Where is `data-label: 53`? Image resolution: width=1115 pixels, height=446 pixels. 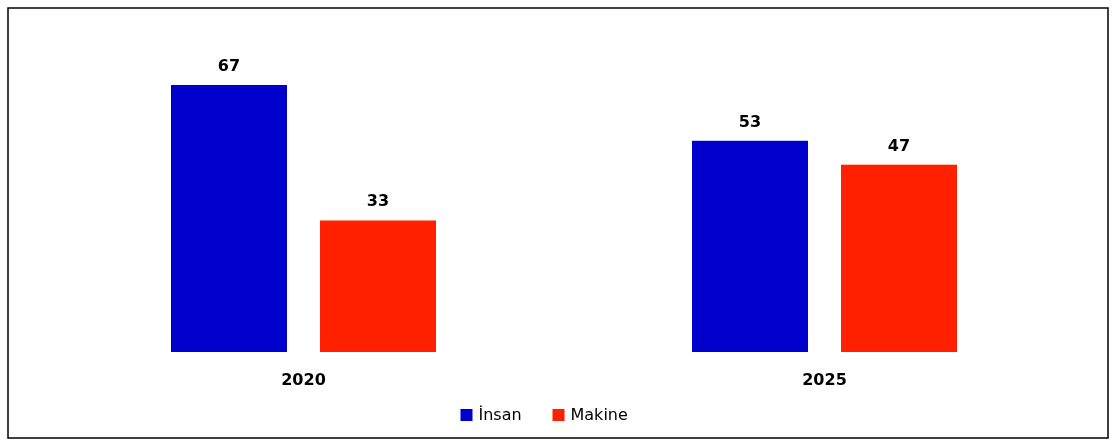
data-label: 53 is located at coordinates (750, 121).